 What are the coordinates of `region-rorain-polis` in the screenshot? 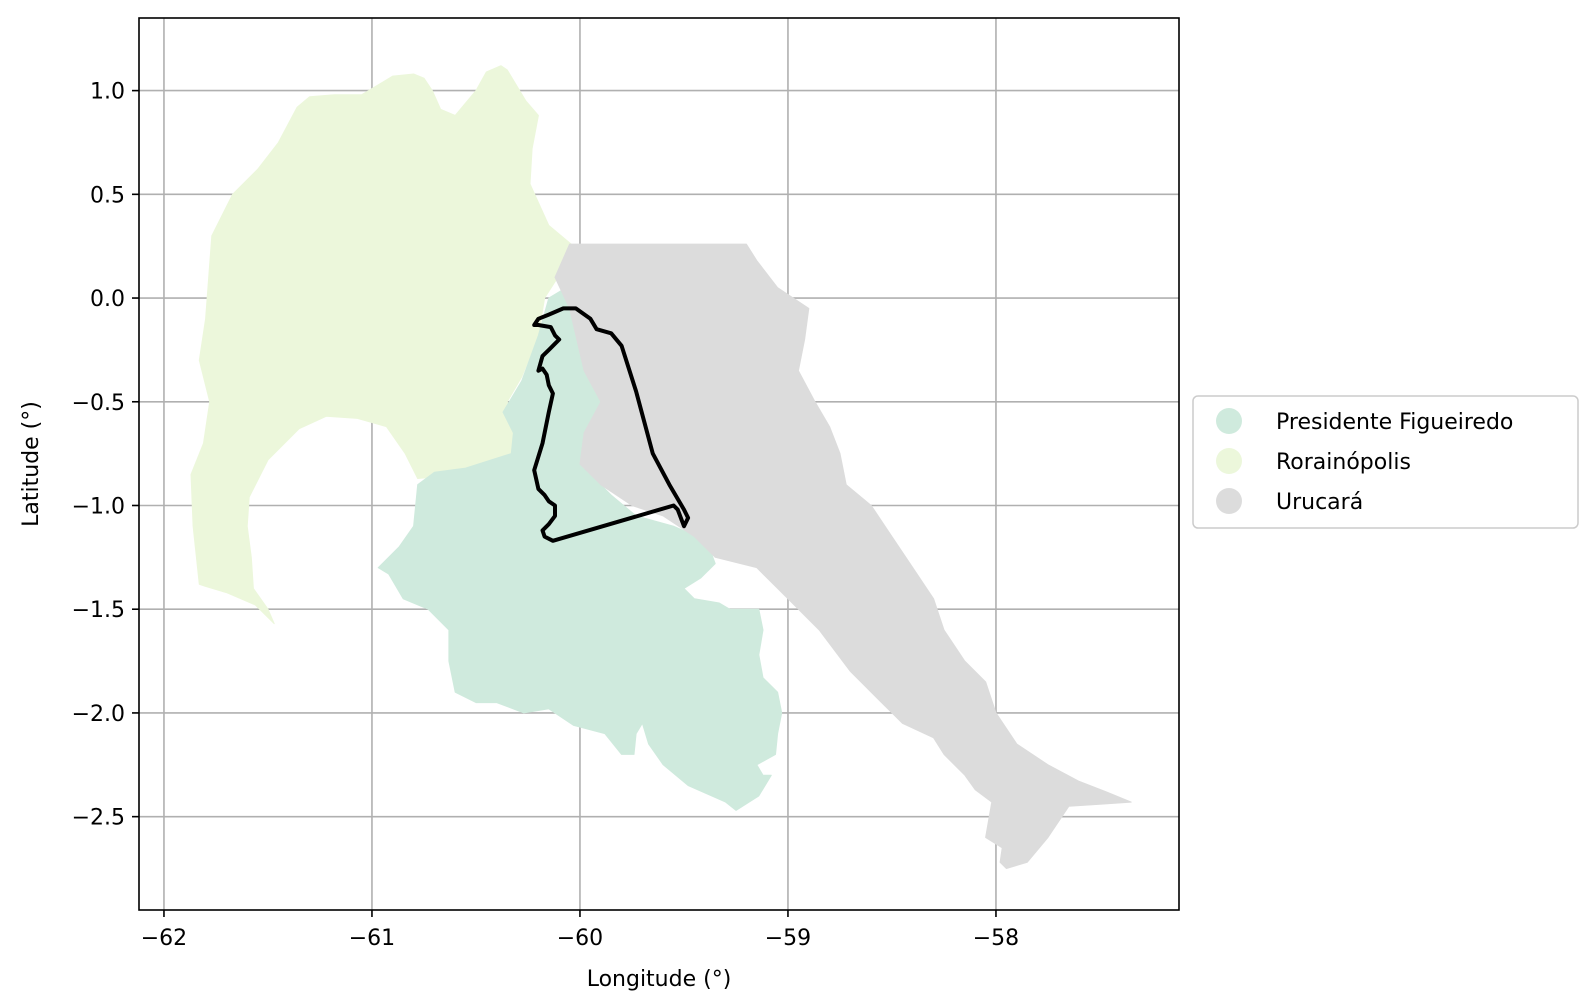 It's located at (382, 345).